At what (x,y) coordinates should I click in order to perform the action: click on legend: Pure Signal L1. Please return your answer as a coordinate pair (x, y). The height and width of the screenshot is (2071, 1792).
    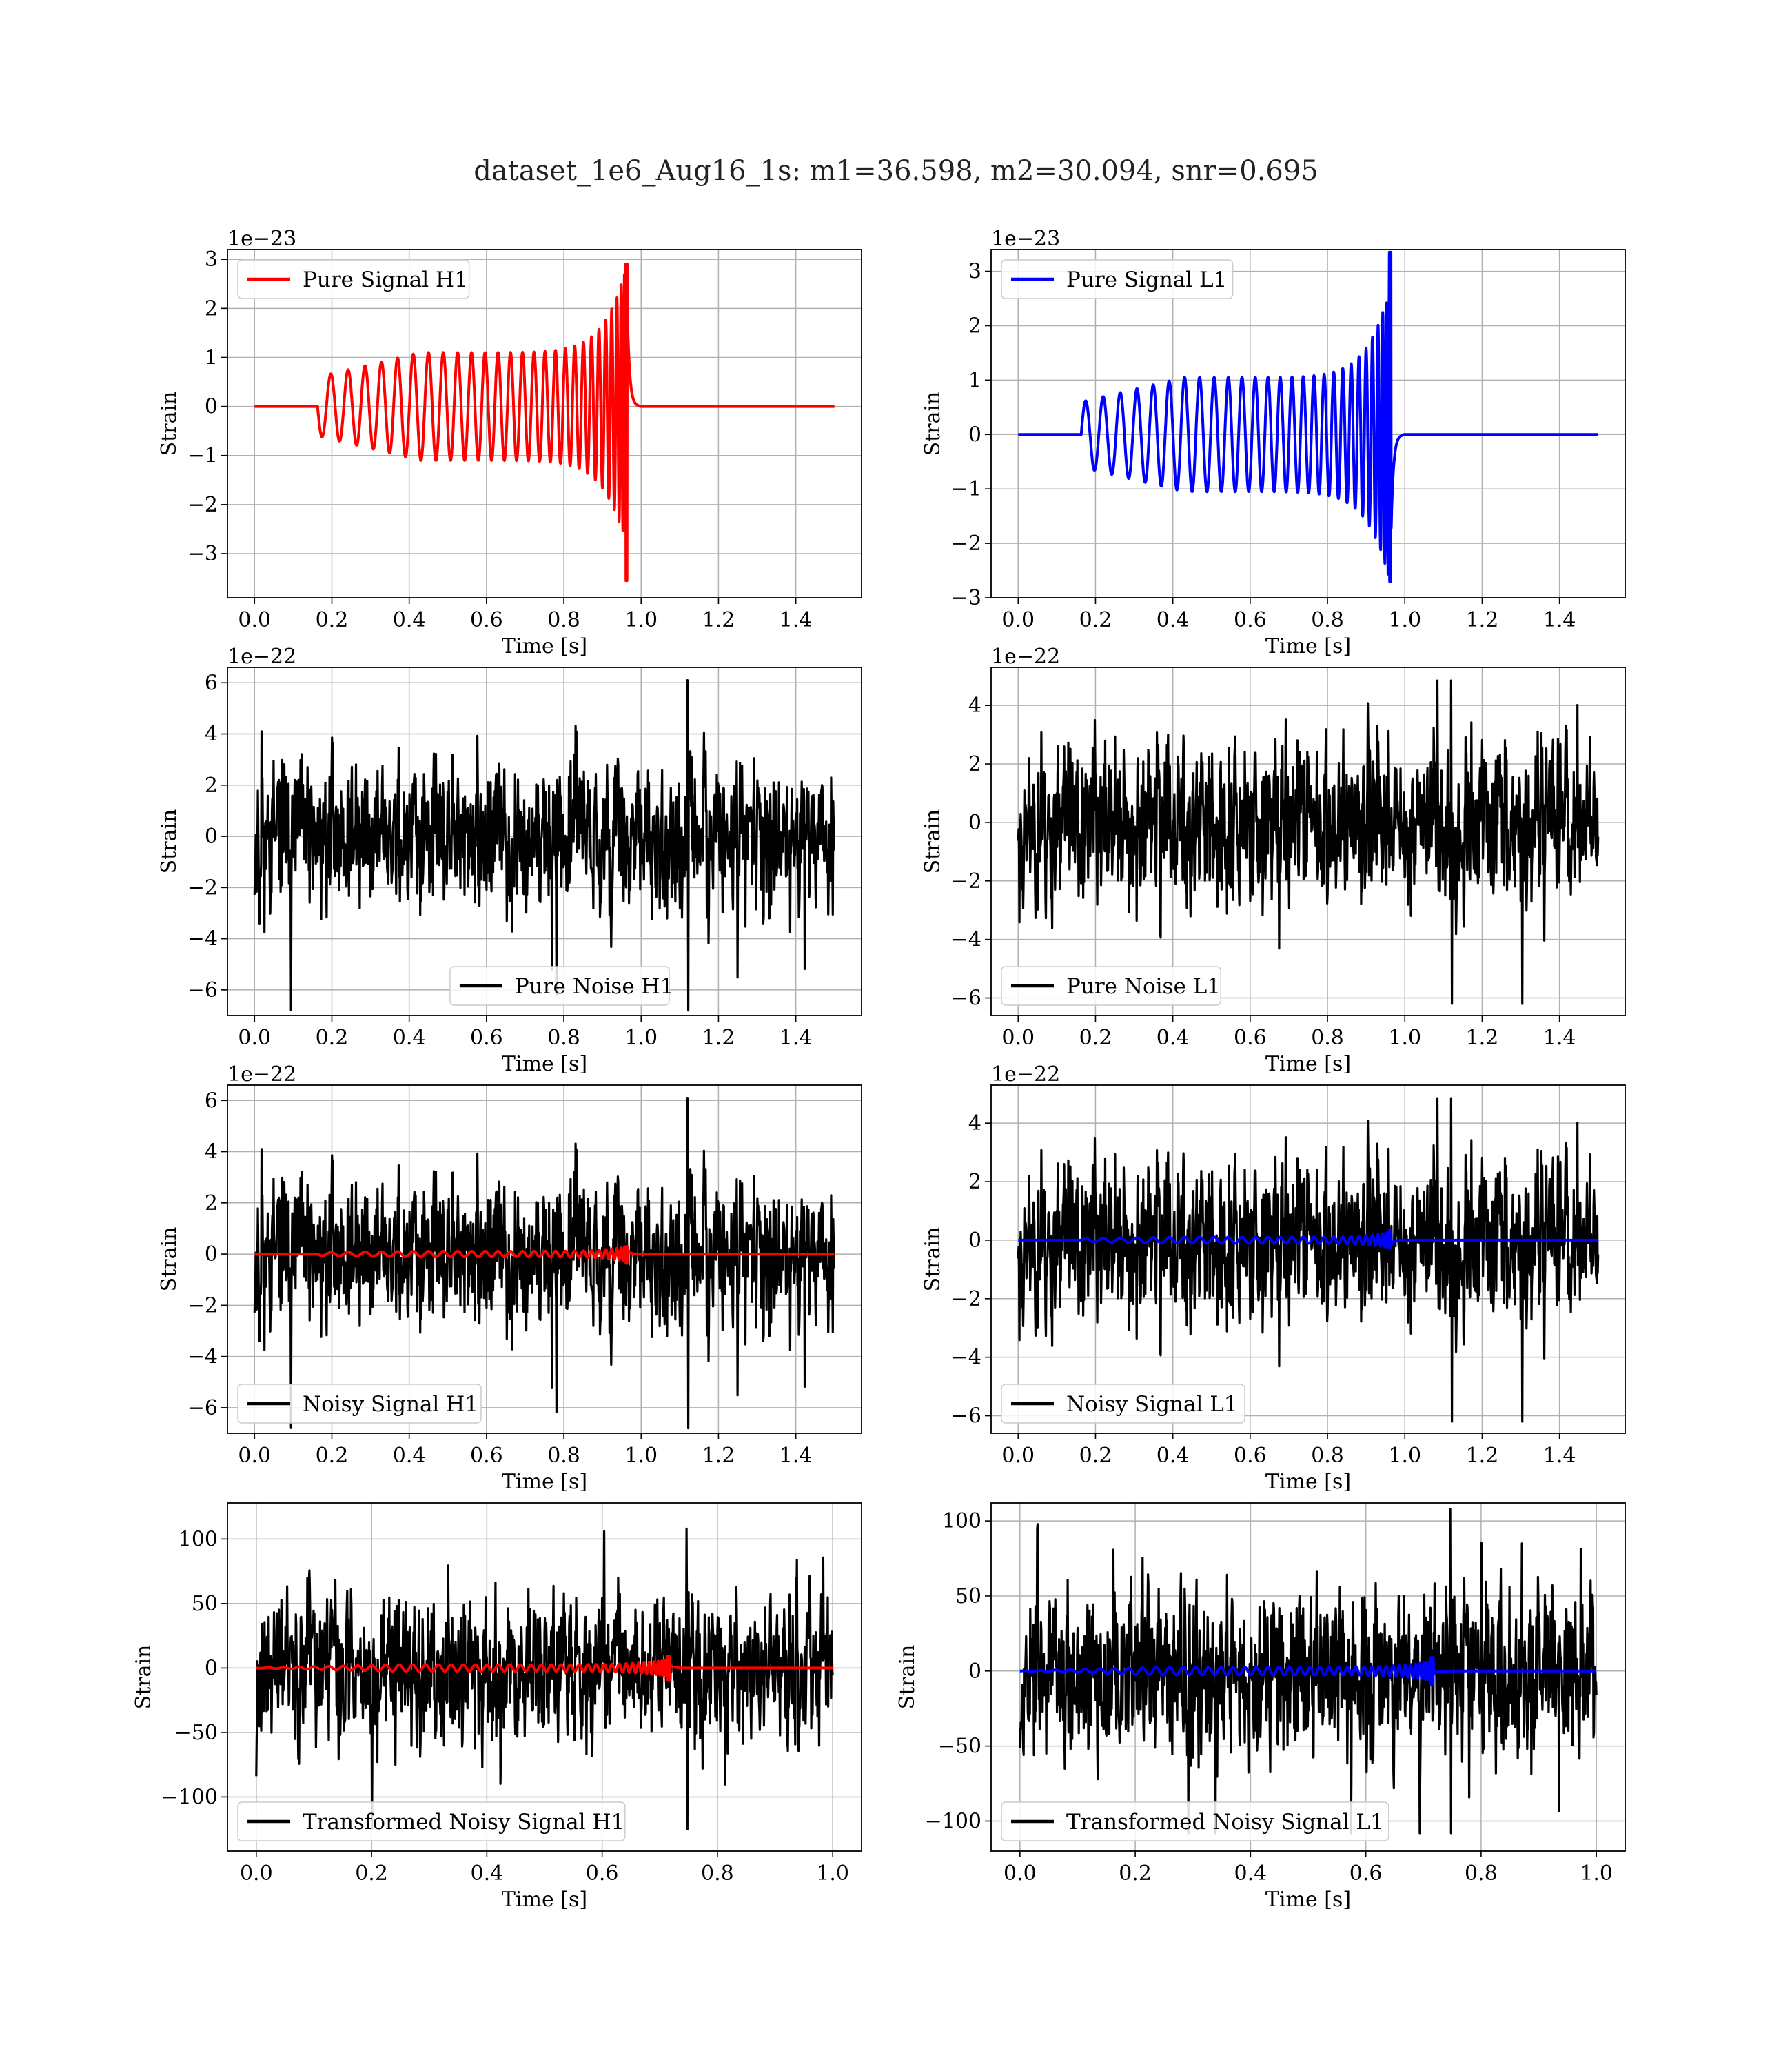
    Looking at the image, I should click on (1117, 279).